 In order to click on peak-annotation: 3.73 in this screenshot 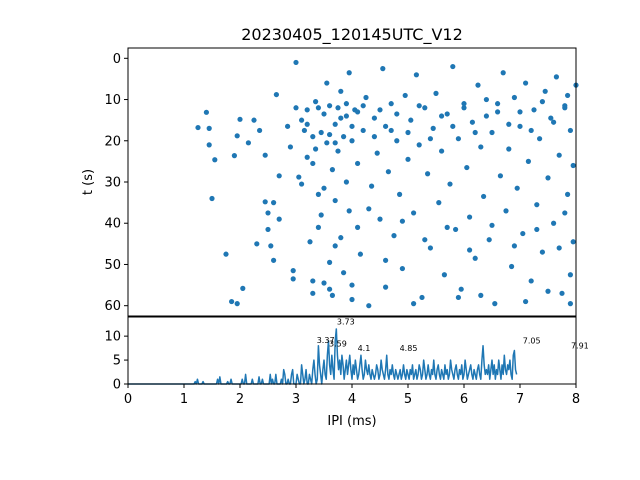, I will do `click(346, 322)`.